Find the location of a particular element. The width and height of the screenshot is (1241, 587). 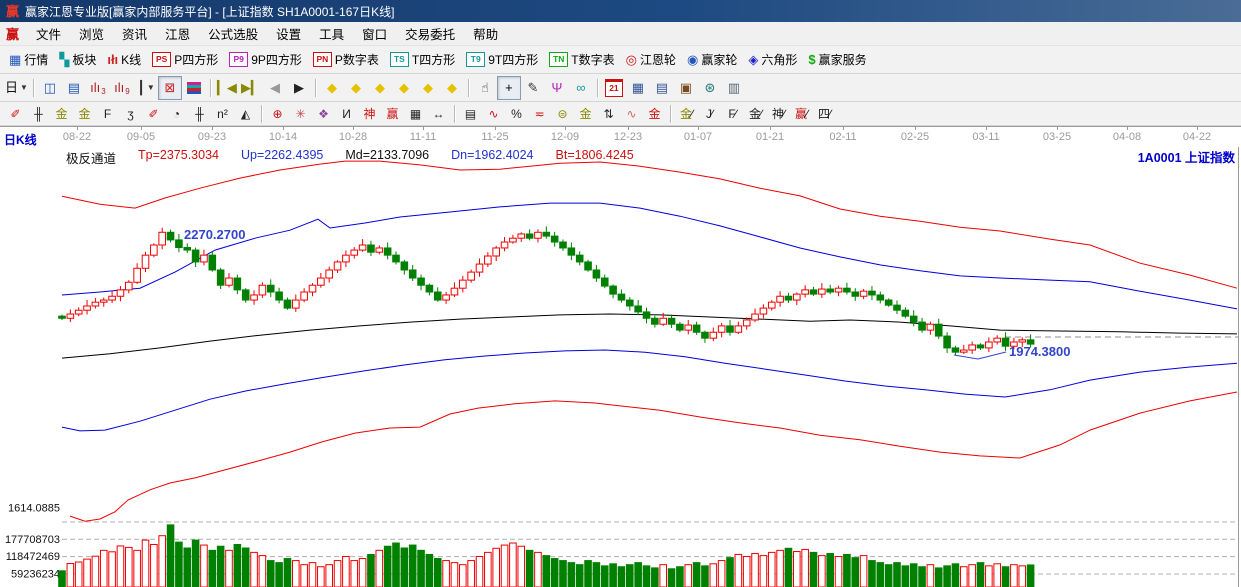

menu-item-3: 资讯 is located at coordinates (135, 35).